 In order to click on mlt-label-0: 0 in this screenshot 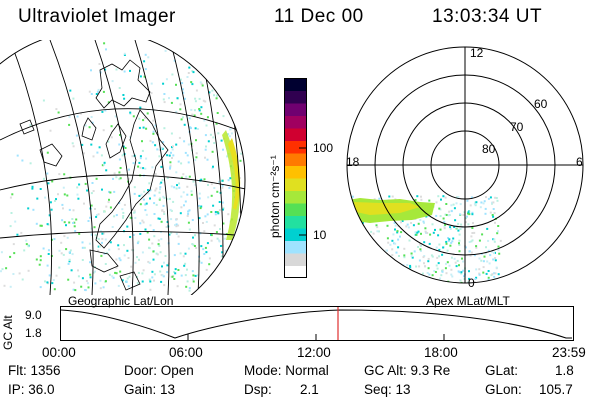, I will do `click(471, 283)`.